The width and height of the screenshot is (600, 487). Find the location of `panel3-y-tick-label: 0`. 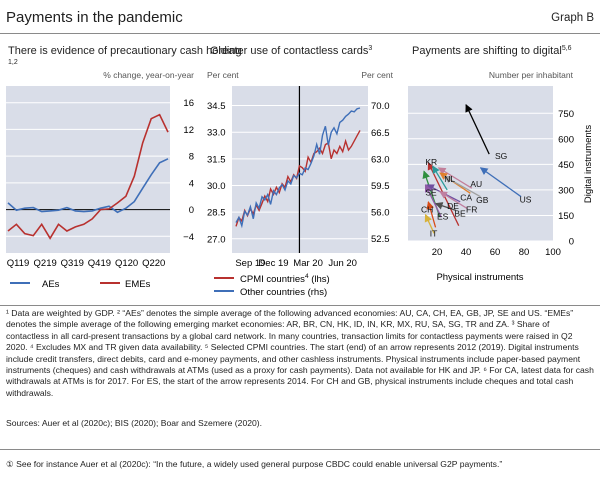

panel3-y-tick-label: 0 is located at coordinates (571, 242).